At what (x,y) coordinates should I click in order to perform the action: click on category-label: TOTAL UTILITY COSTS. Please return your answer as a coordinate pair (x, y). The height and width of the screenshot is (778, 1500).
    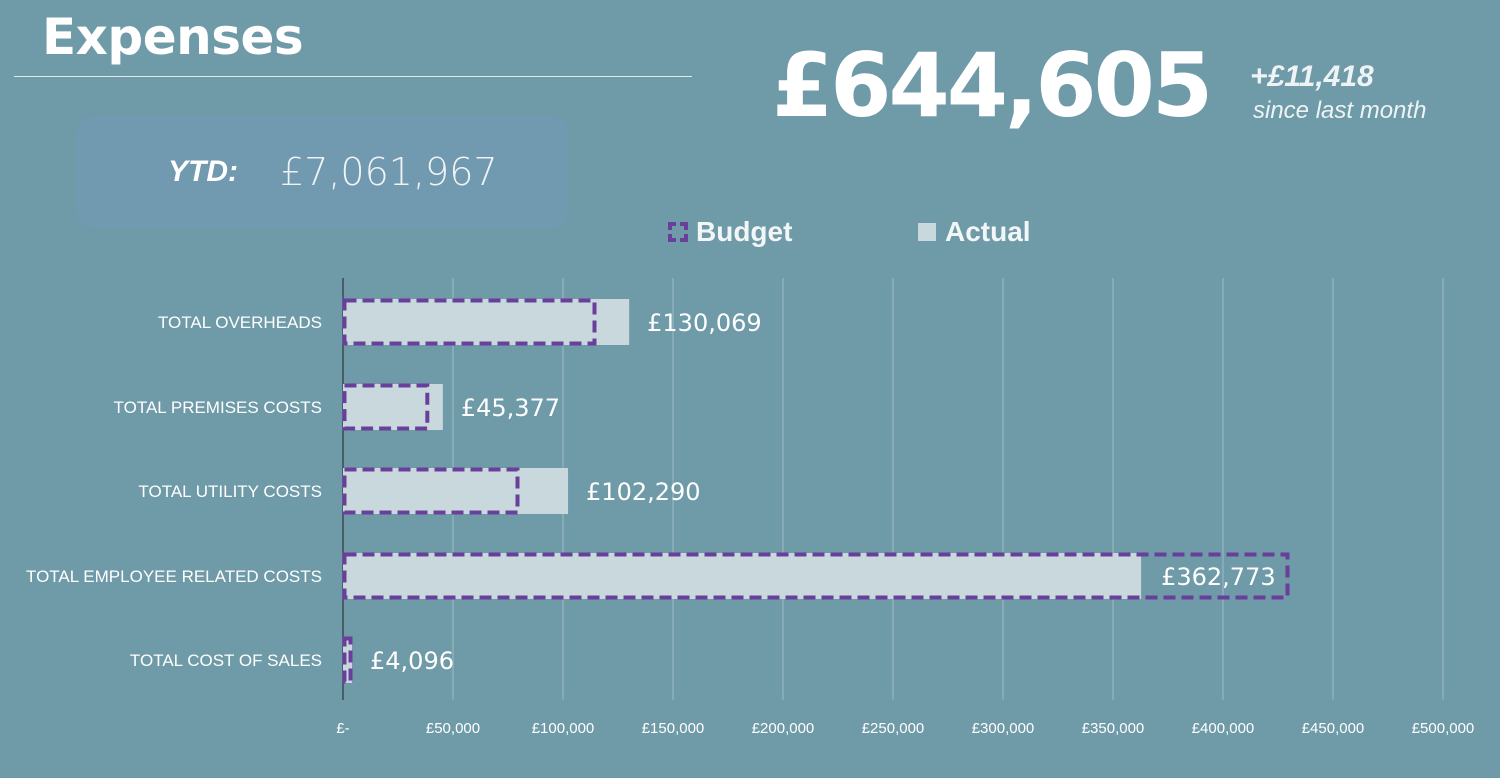
    Looking at the image, I should click on (230, 491).